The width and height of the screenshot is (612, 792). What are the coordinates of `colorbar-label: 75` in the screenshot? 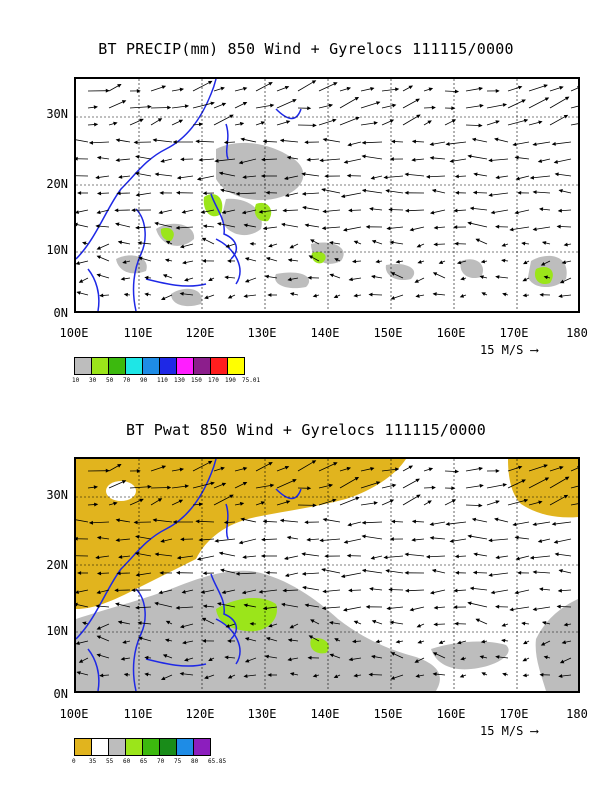 It's located at (178, 761).